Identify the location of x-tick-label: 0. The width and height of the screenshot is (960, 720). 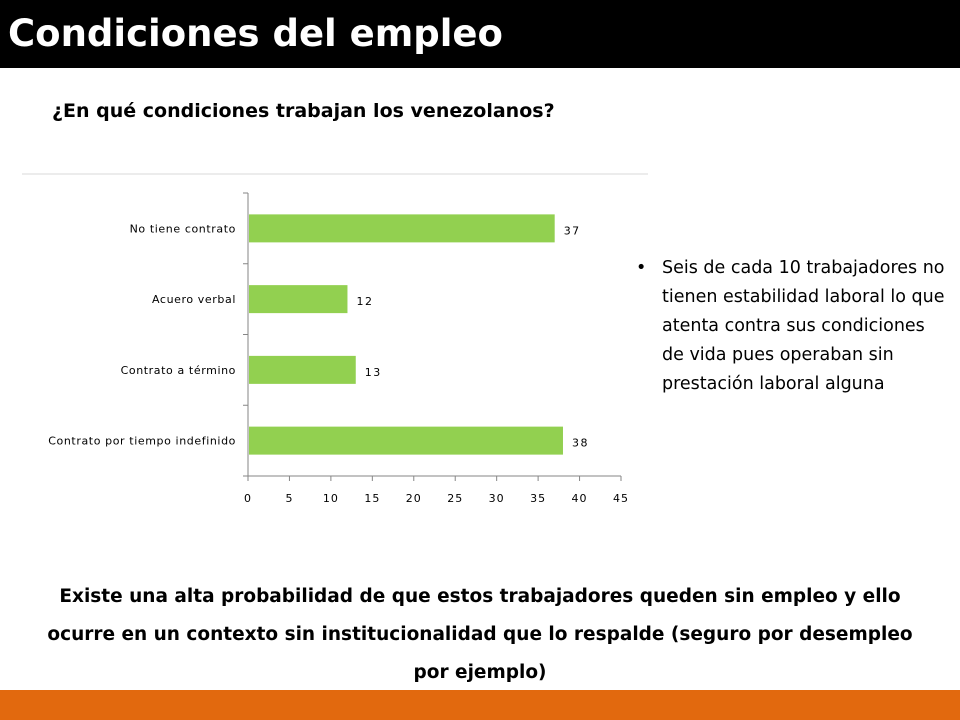
(248, 498).